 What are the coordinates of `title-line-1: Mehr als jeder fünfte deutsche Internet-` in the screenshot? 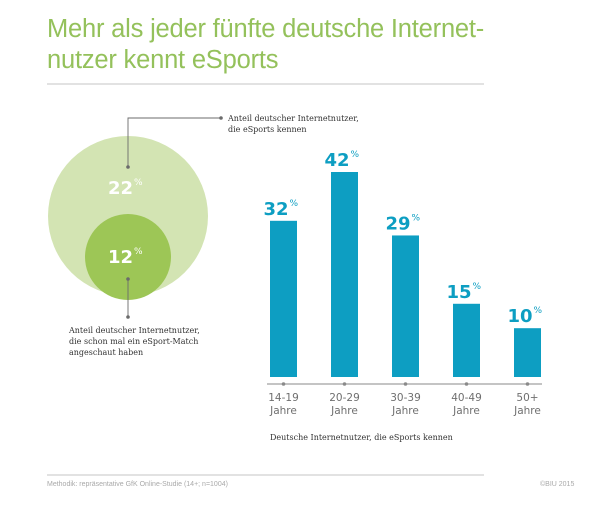 It's located at (266, 29).